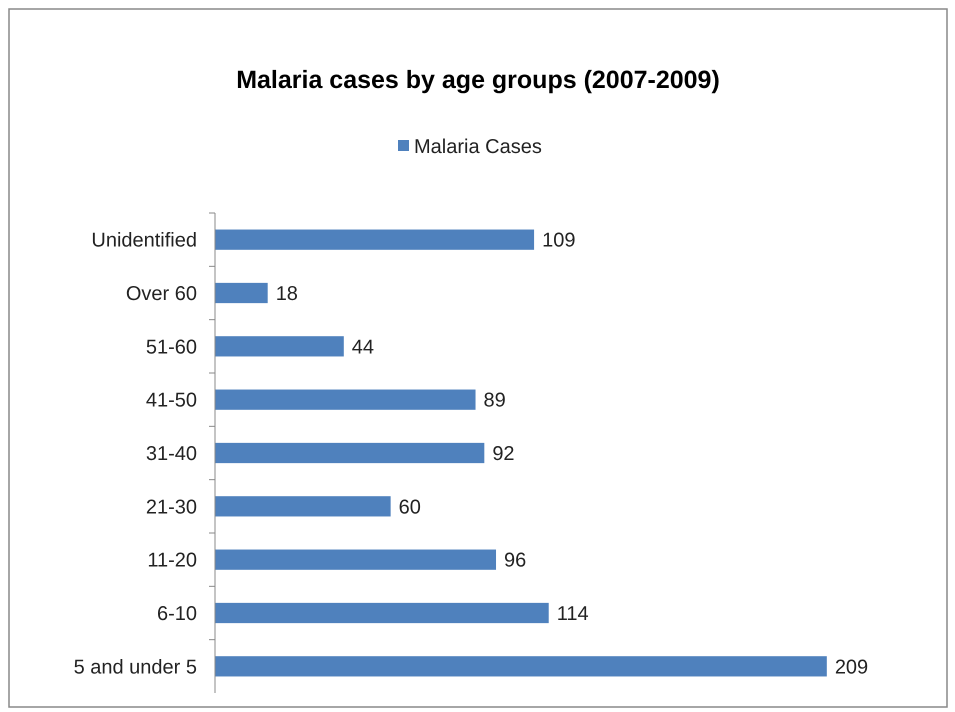 The height and width of the screenshot is (712, 955). I want to click on data-label: 109, so click(559, 241).